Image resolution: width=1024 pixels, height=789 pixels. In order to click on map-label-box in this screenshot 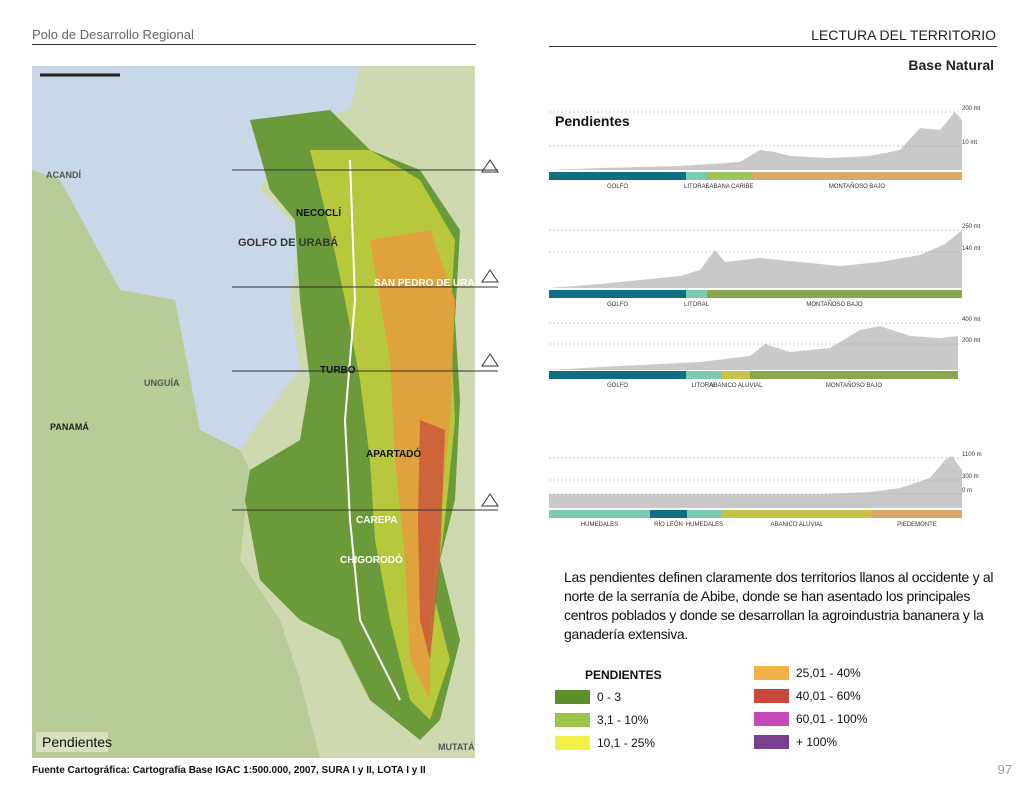, I will do `click(72, 742)`.